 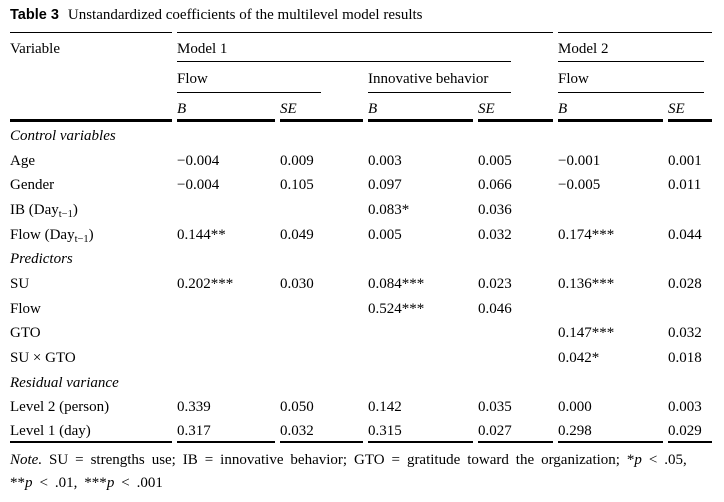 I want to click on cell-value: 0.030, so click(x=297, y=283).